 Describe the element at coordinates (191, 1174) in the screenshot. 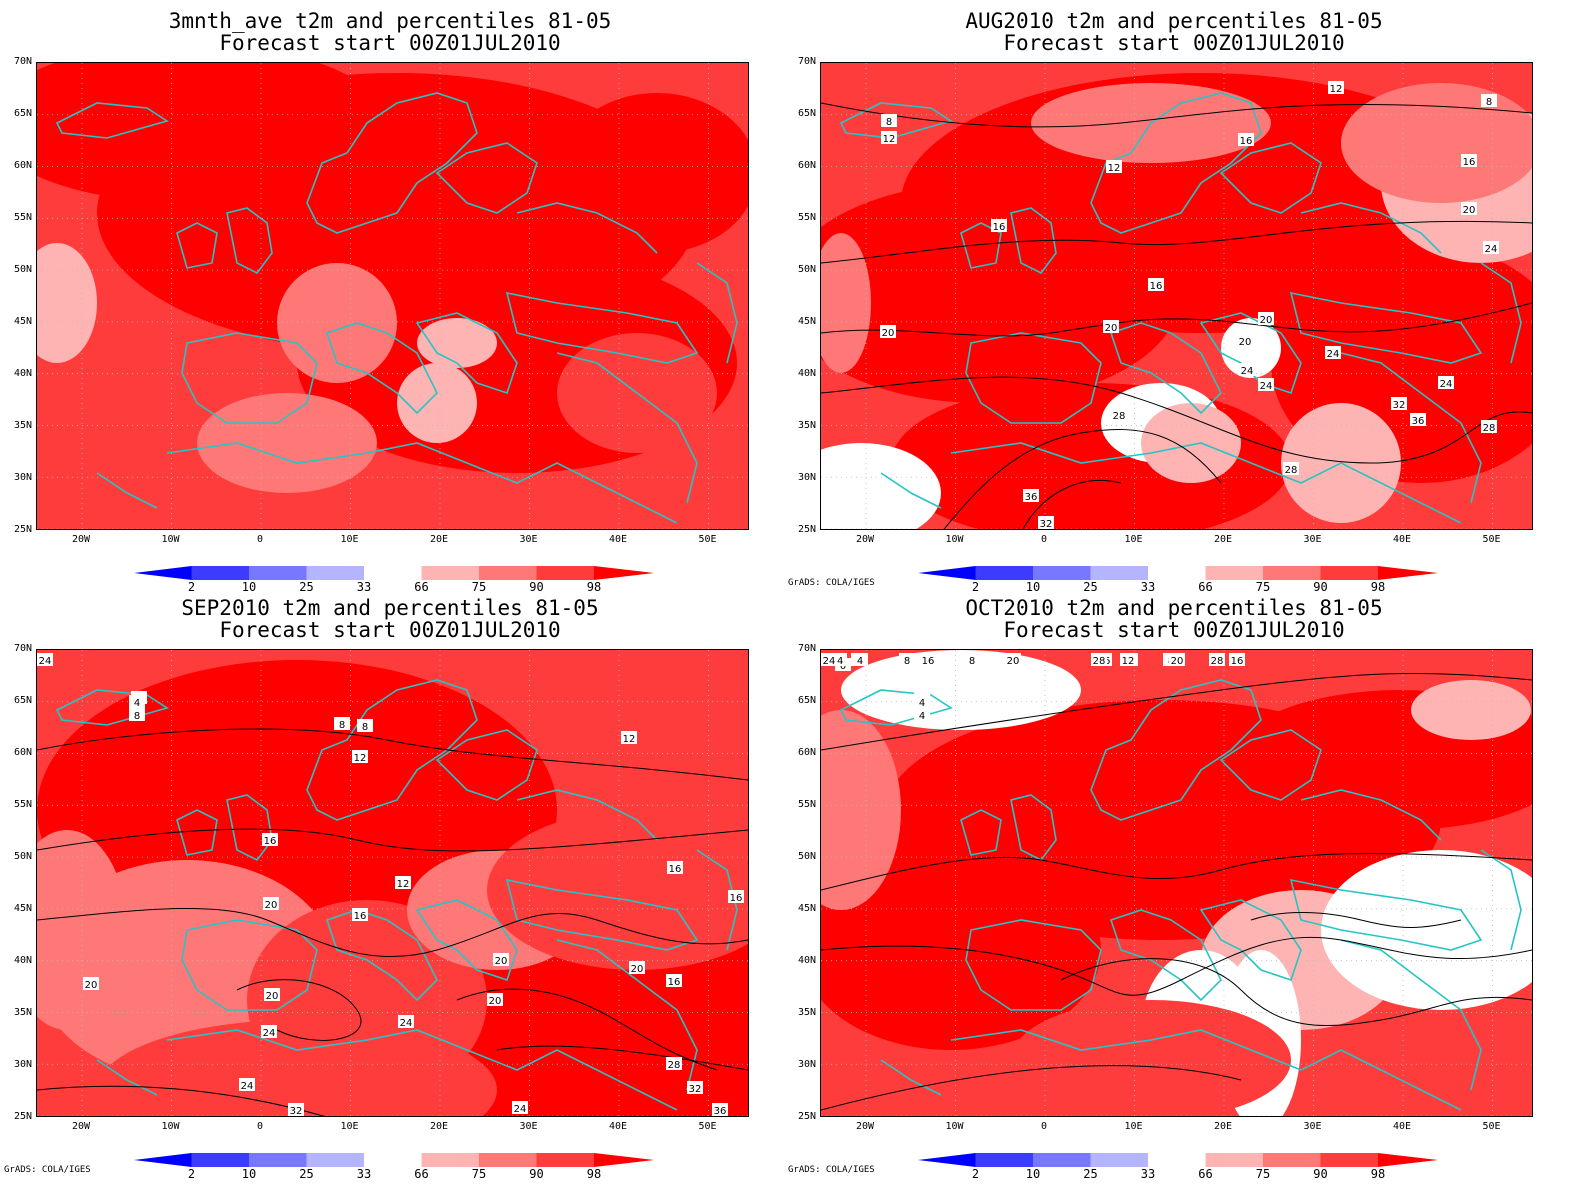

I see `colorbar-label: 2` at that location.